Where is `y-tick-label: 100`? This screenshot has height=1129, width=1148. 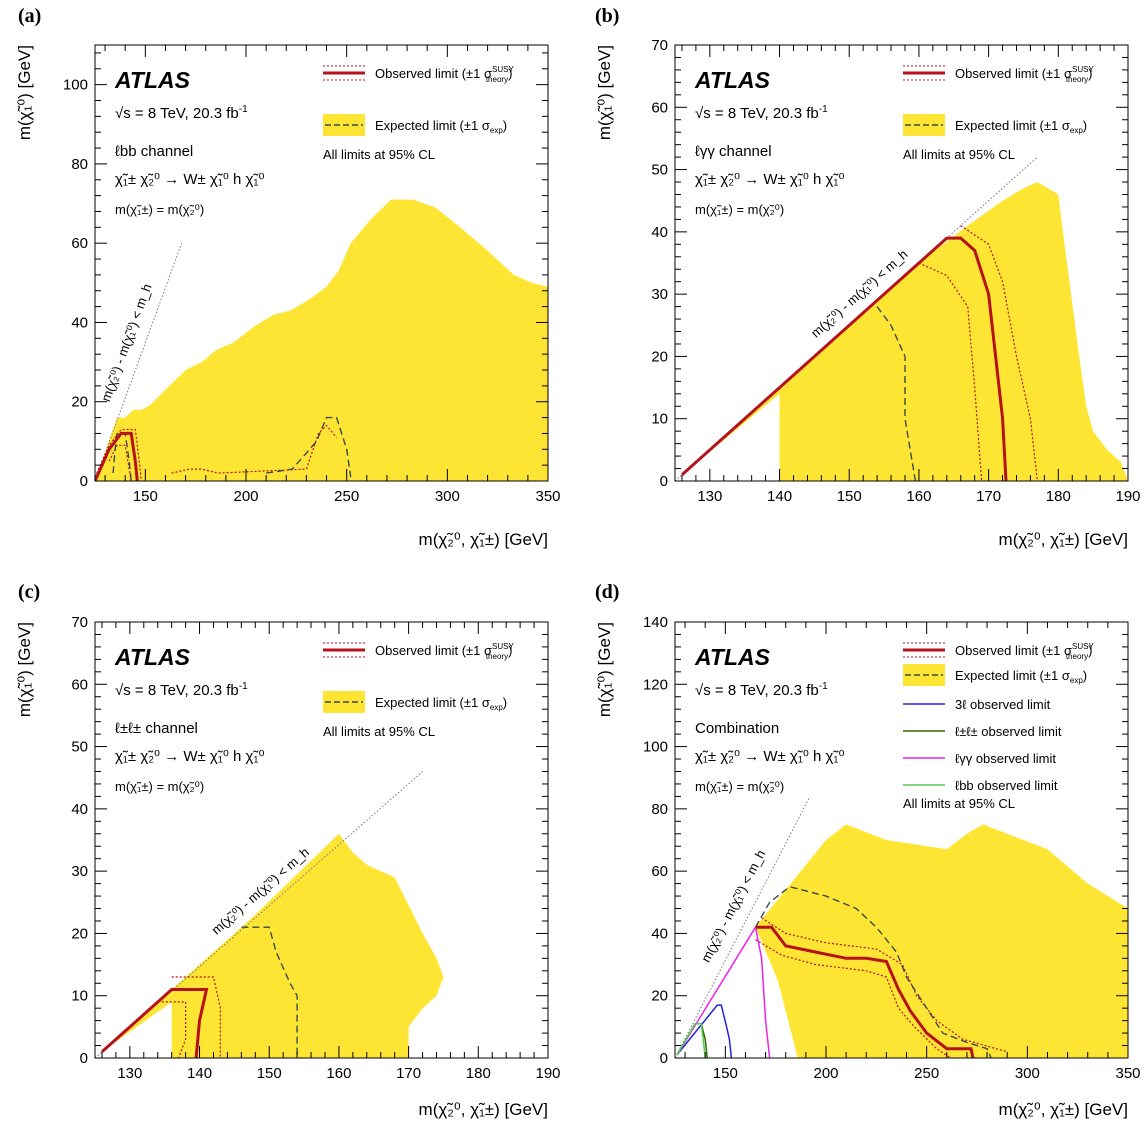
y-tick-label: 100 is located at coordinates (655, 747).